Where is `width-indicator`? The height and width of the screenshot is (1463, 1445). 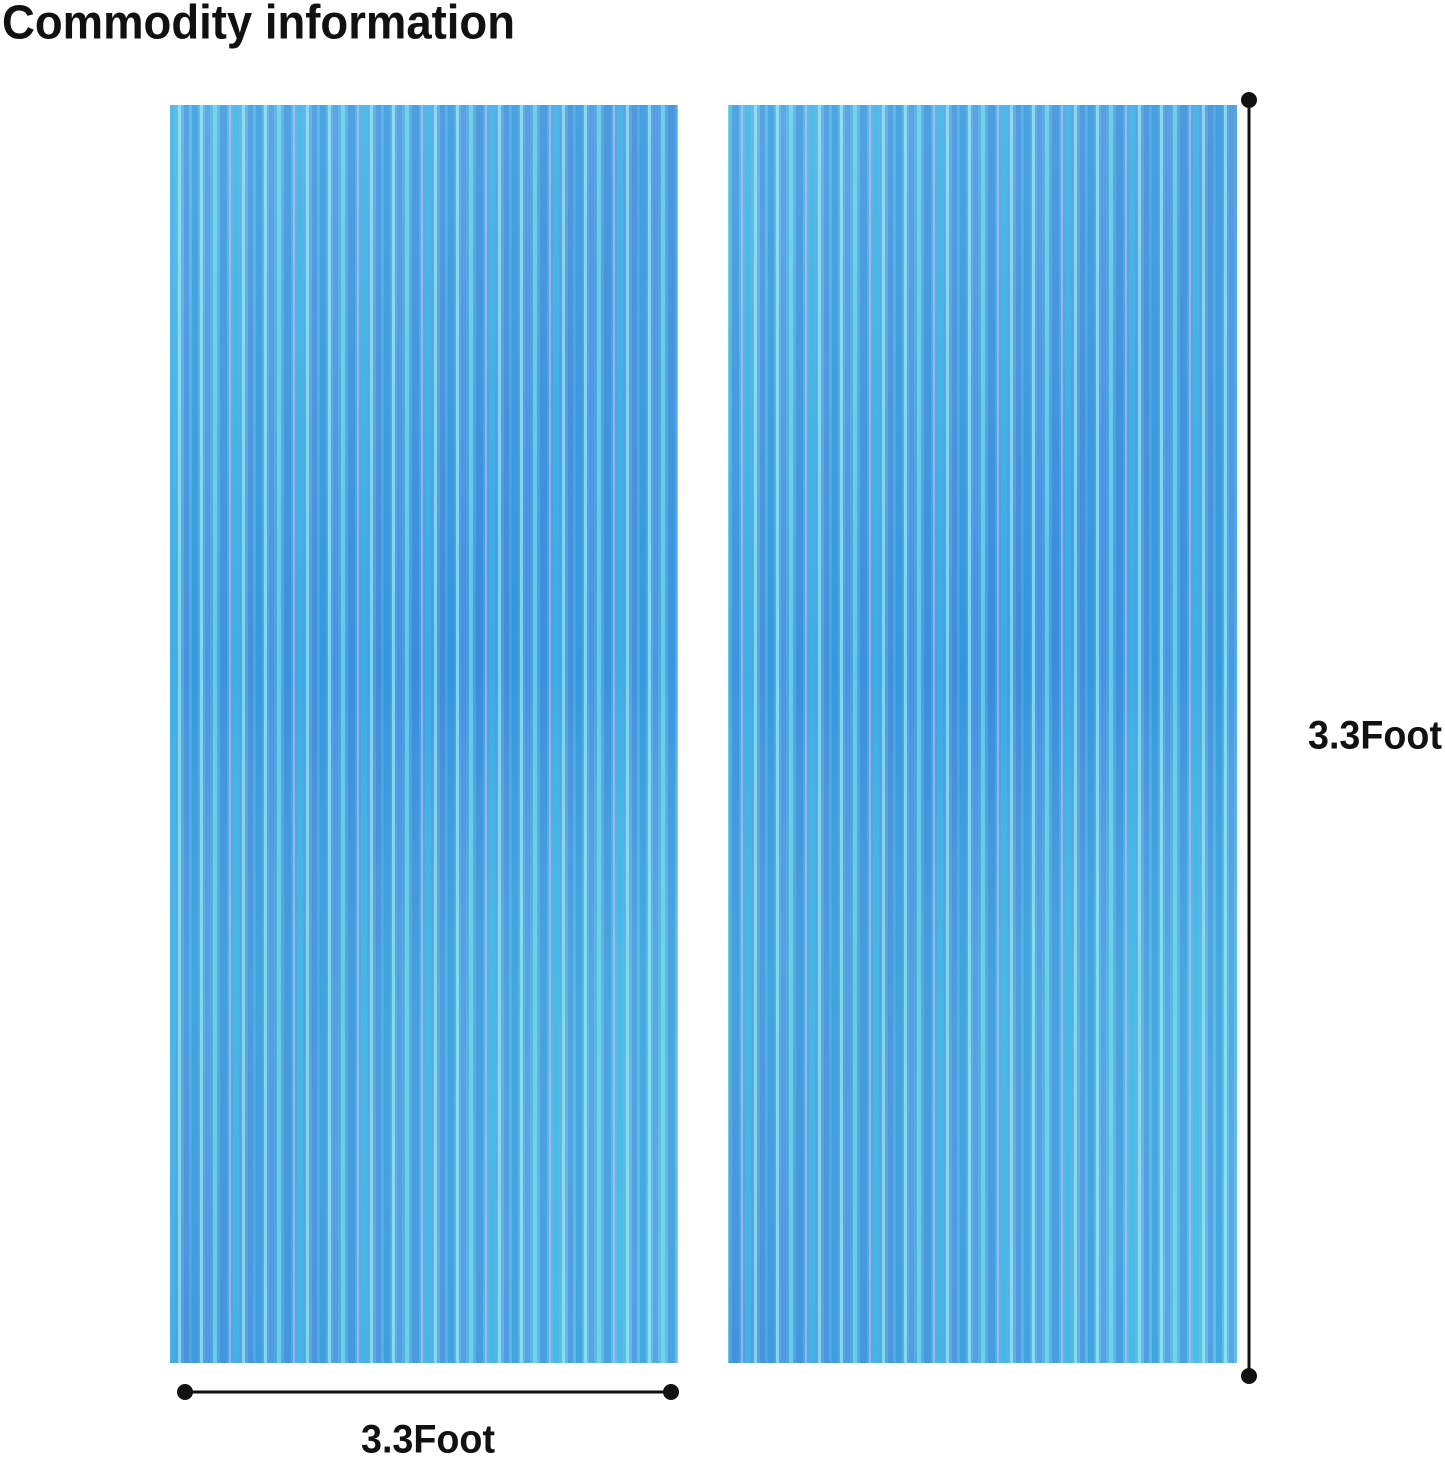 width-indicator is located at coordinates (428, 1392).